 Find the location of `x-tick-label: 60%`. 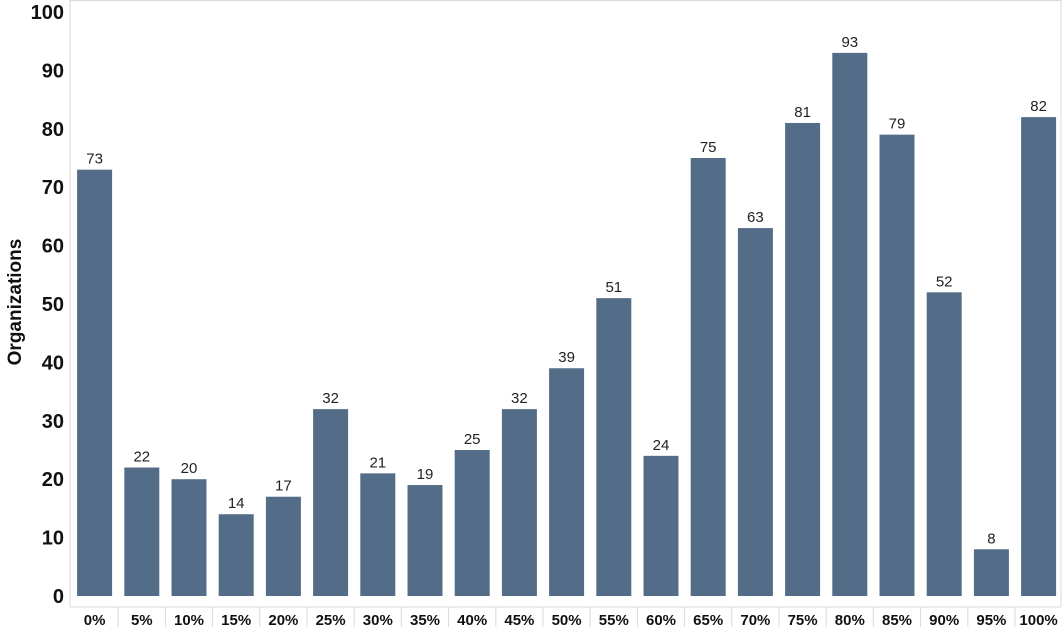

x-tick-label: 60% is located at coordinates (661, 620).